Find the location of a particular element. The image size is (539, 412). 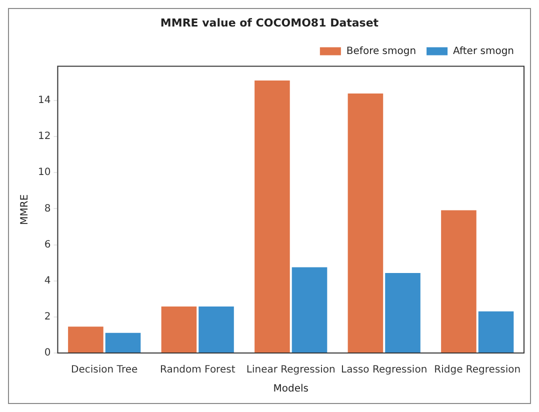

y-tick-label: 2 is located at coordinates (47, 317).